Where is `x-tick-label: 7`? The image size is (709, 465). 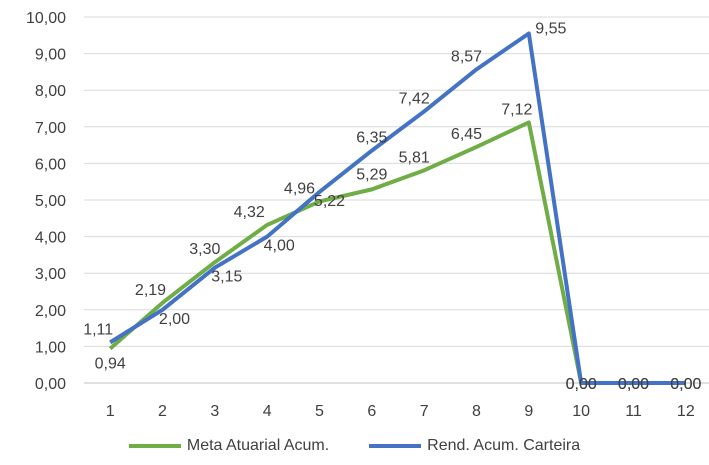
x-tick-label: 7 is located at coordinates (424, 411).